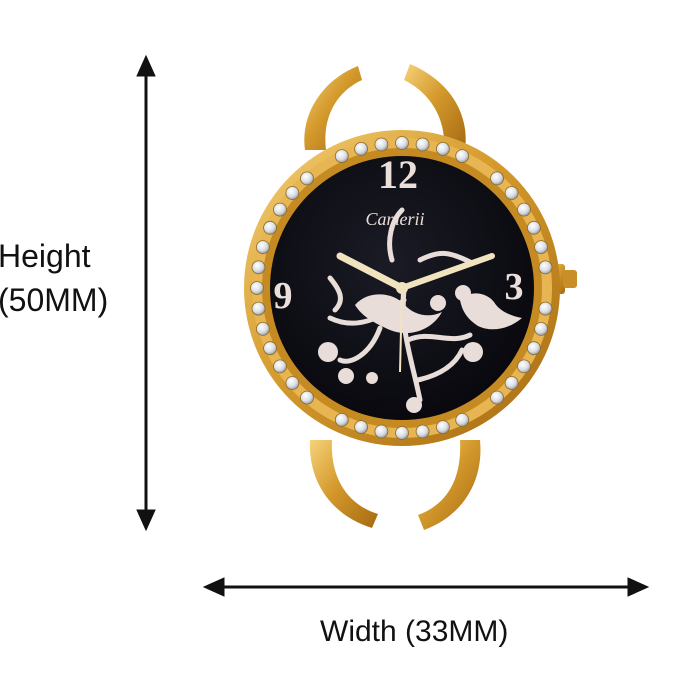 This screenshot has width=700, height=700. Describe the element at coordinates (395, 485) in the screenshot. I see `bangle-strap-bottom` at that location.